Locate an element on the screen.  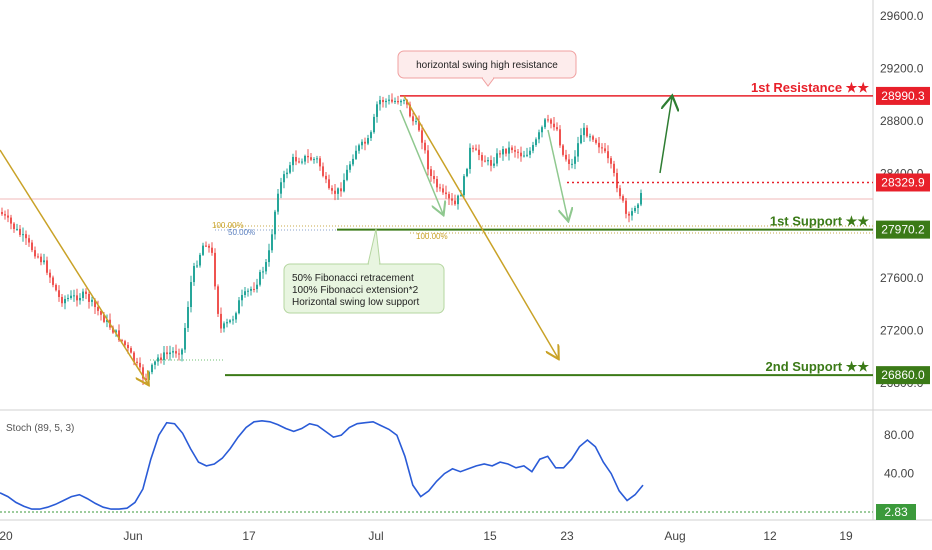
dark-green-arrow-up is located at coordinates (665, 135).